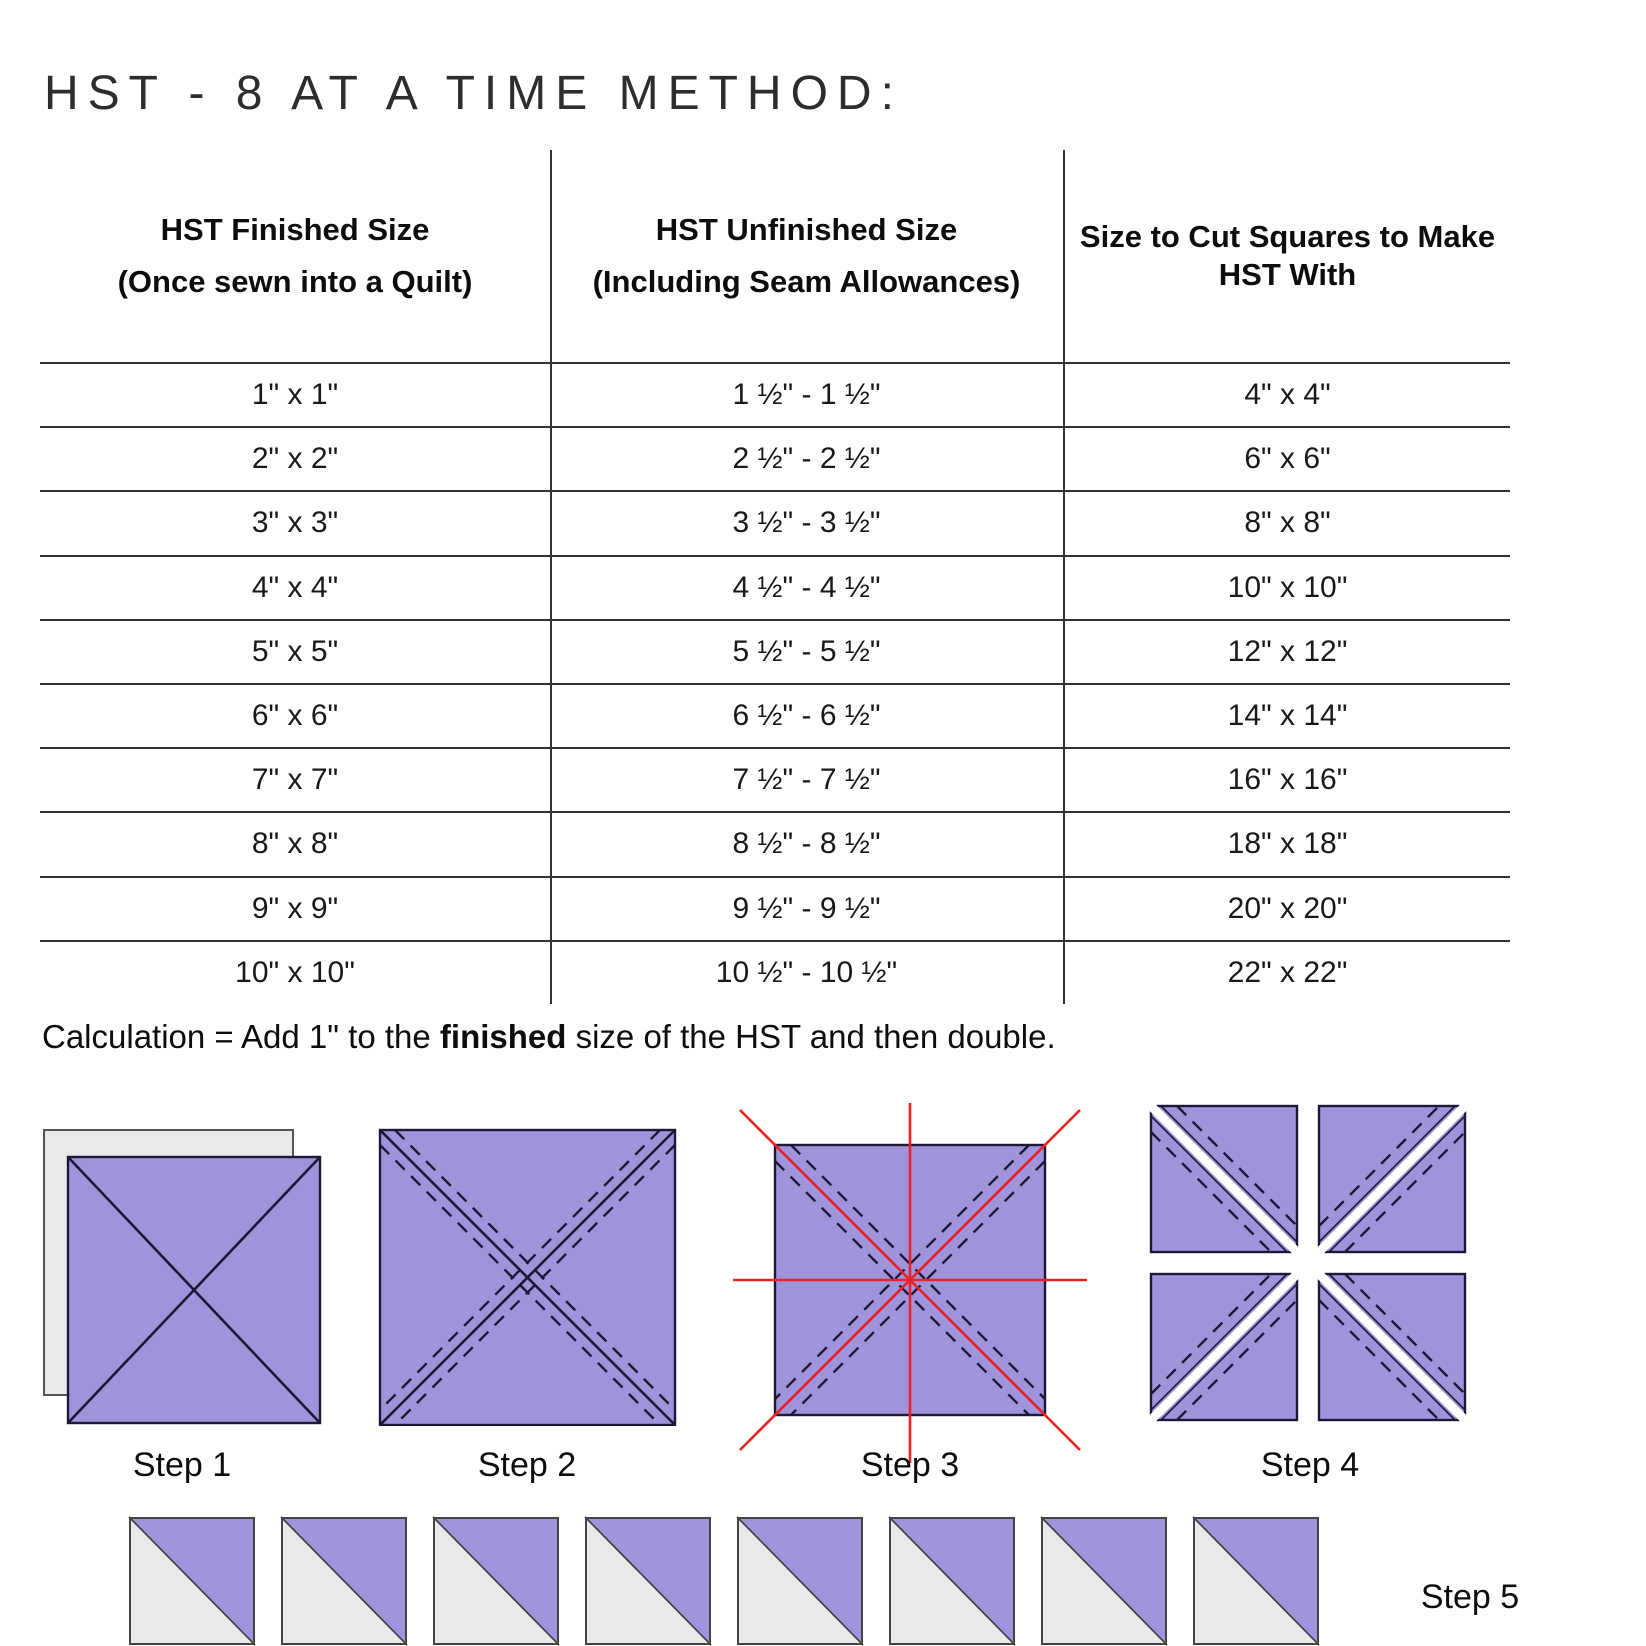 Image resolution: width=1646 pixels, height=1646 pixels. Describe the element at coordinates (473, 93) in the screenshot. I see `page-title: HST - 8 AT A TIME METHOD:` at that location.